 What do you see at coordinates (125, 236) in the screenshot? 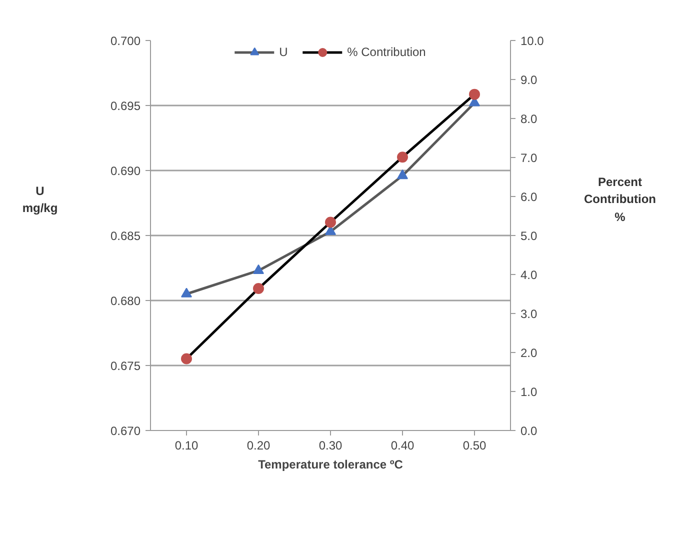
I see `y-tick-label: 0.685` at bounding box center [125, 236].